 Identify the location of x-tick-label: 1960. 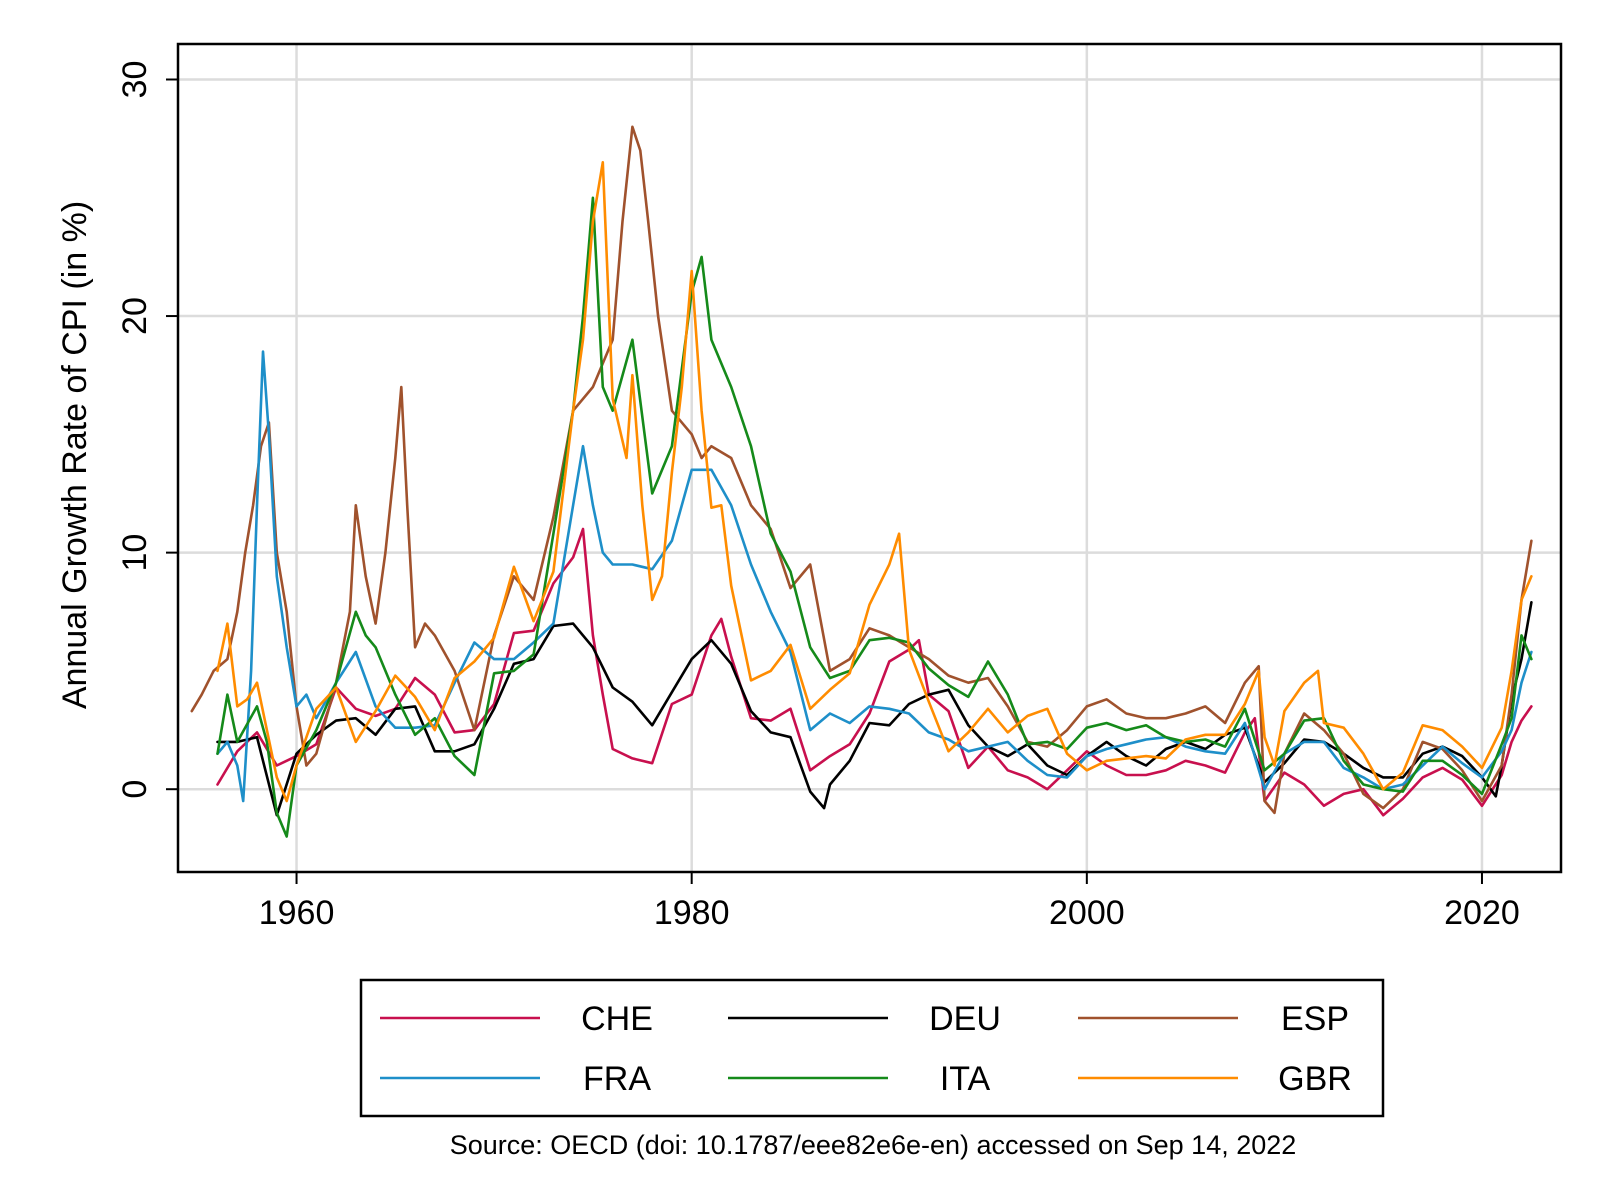
(297, 913).